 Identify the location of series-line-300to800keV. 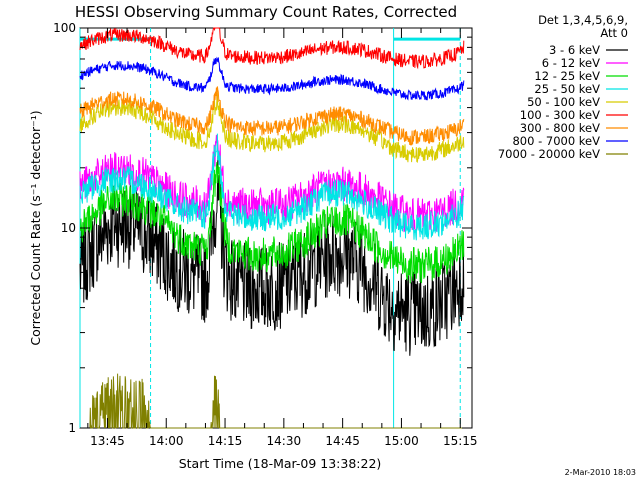
(272, 116).